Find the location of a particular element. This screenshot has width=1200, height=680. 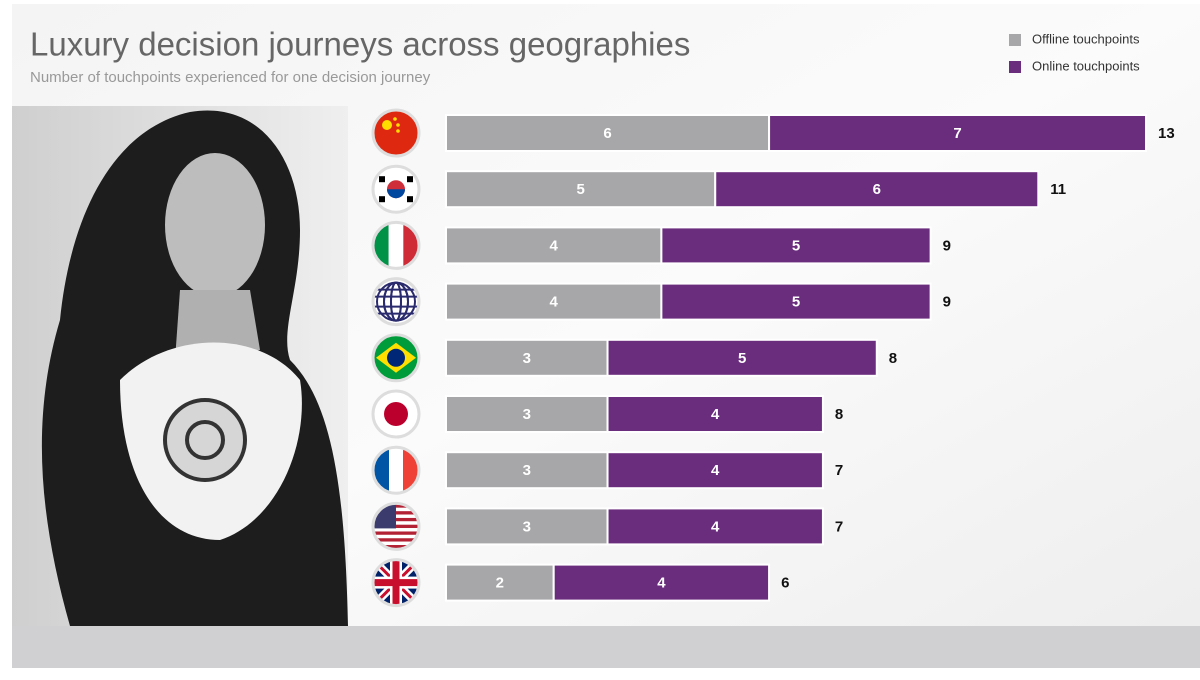

bar-value-label: 7 is located at coordinates (957, 133).